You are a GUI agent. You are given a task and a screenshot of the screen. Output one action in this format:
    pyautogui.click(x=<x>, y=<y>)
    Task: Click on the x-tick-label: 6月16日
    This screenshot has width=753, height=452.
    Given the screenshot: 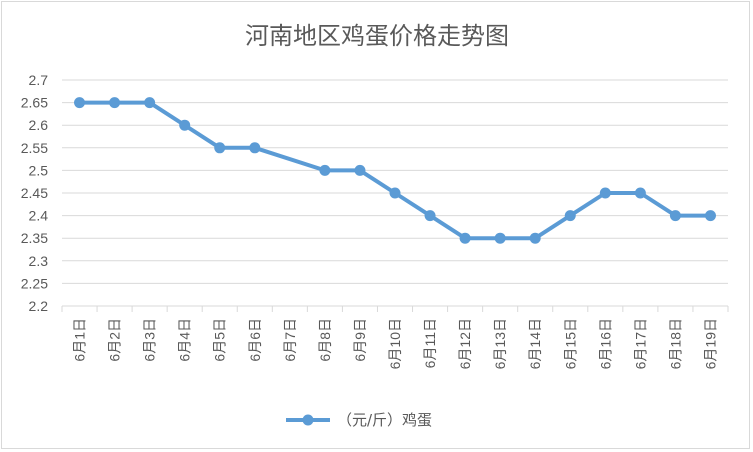 What is the action you would take?
    pyautogui.click(x=605, y=343)
    